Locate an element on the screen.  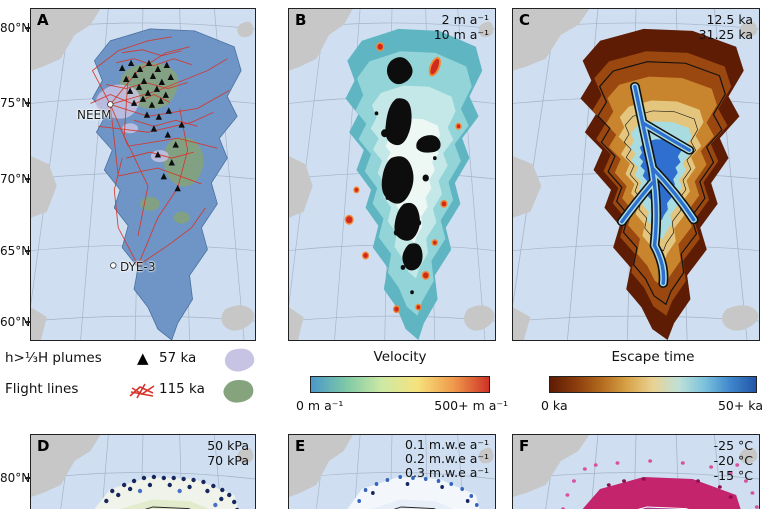
radar-coverage-blobs is located at coordinates (407, 176).